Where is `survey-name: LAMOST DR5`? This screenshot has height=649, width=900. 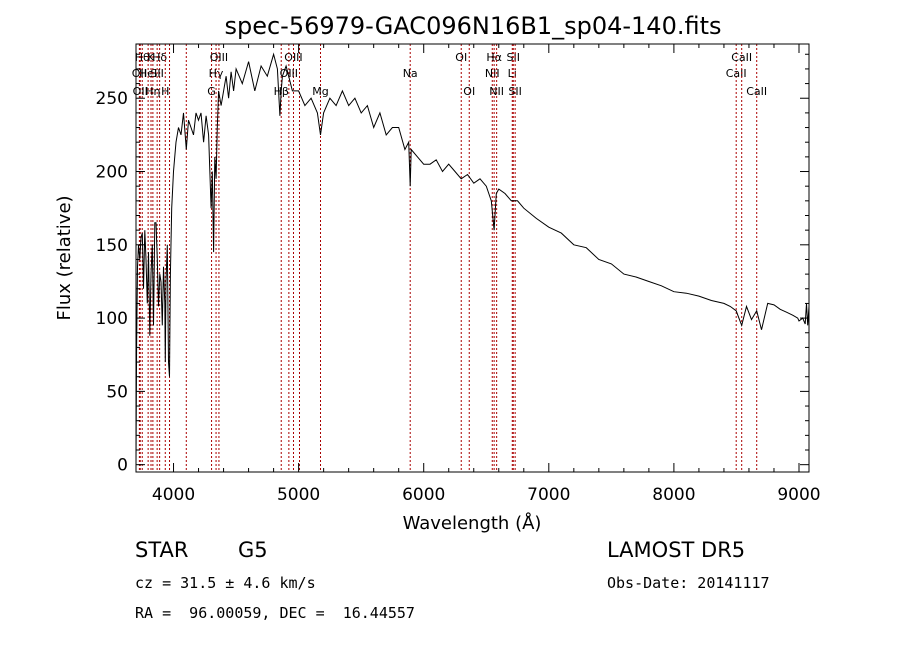
survey-name: LAMOST DR5 is located at coordinates (676, 550).